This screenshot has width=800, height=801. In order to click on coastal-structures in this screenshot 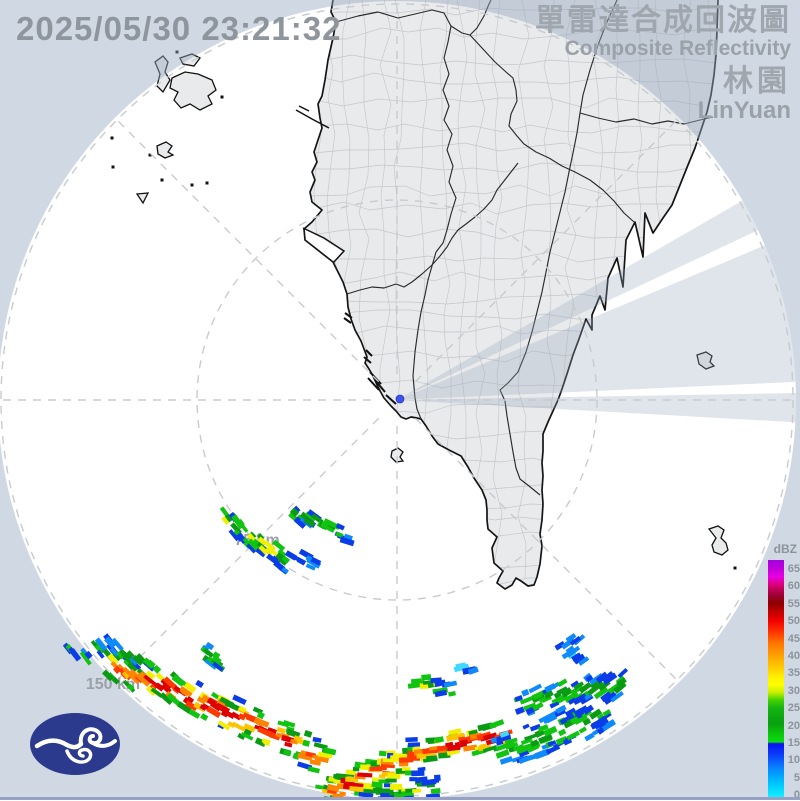, I will do `click(346, 255)`.